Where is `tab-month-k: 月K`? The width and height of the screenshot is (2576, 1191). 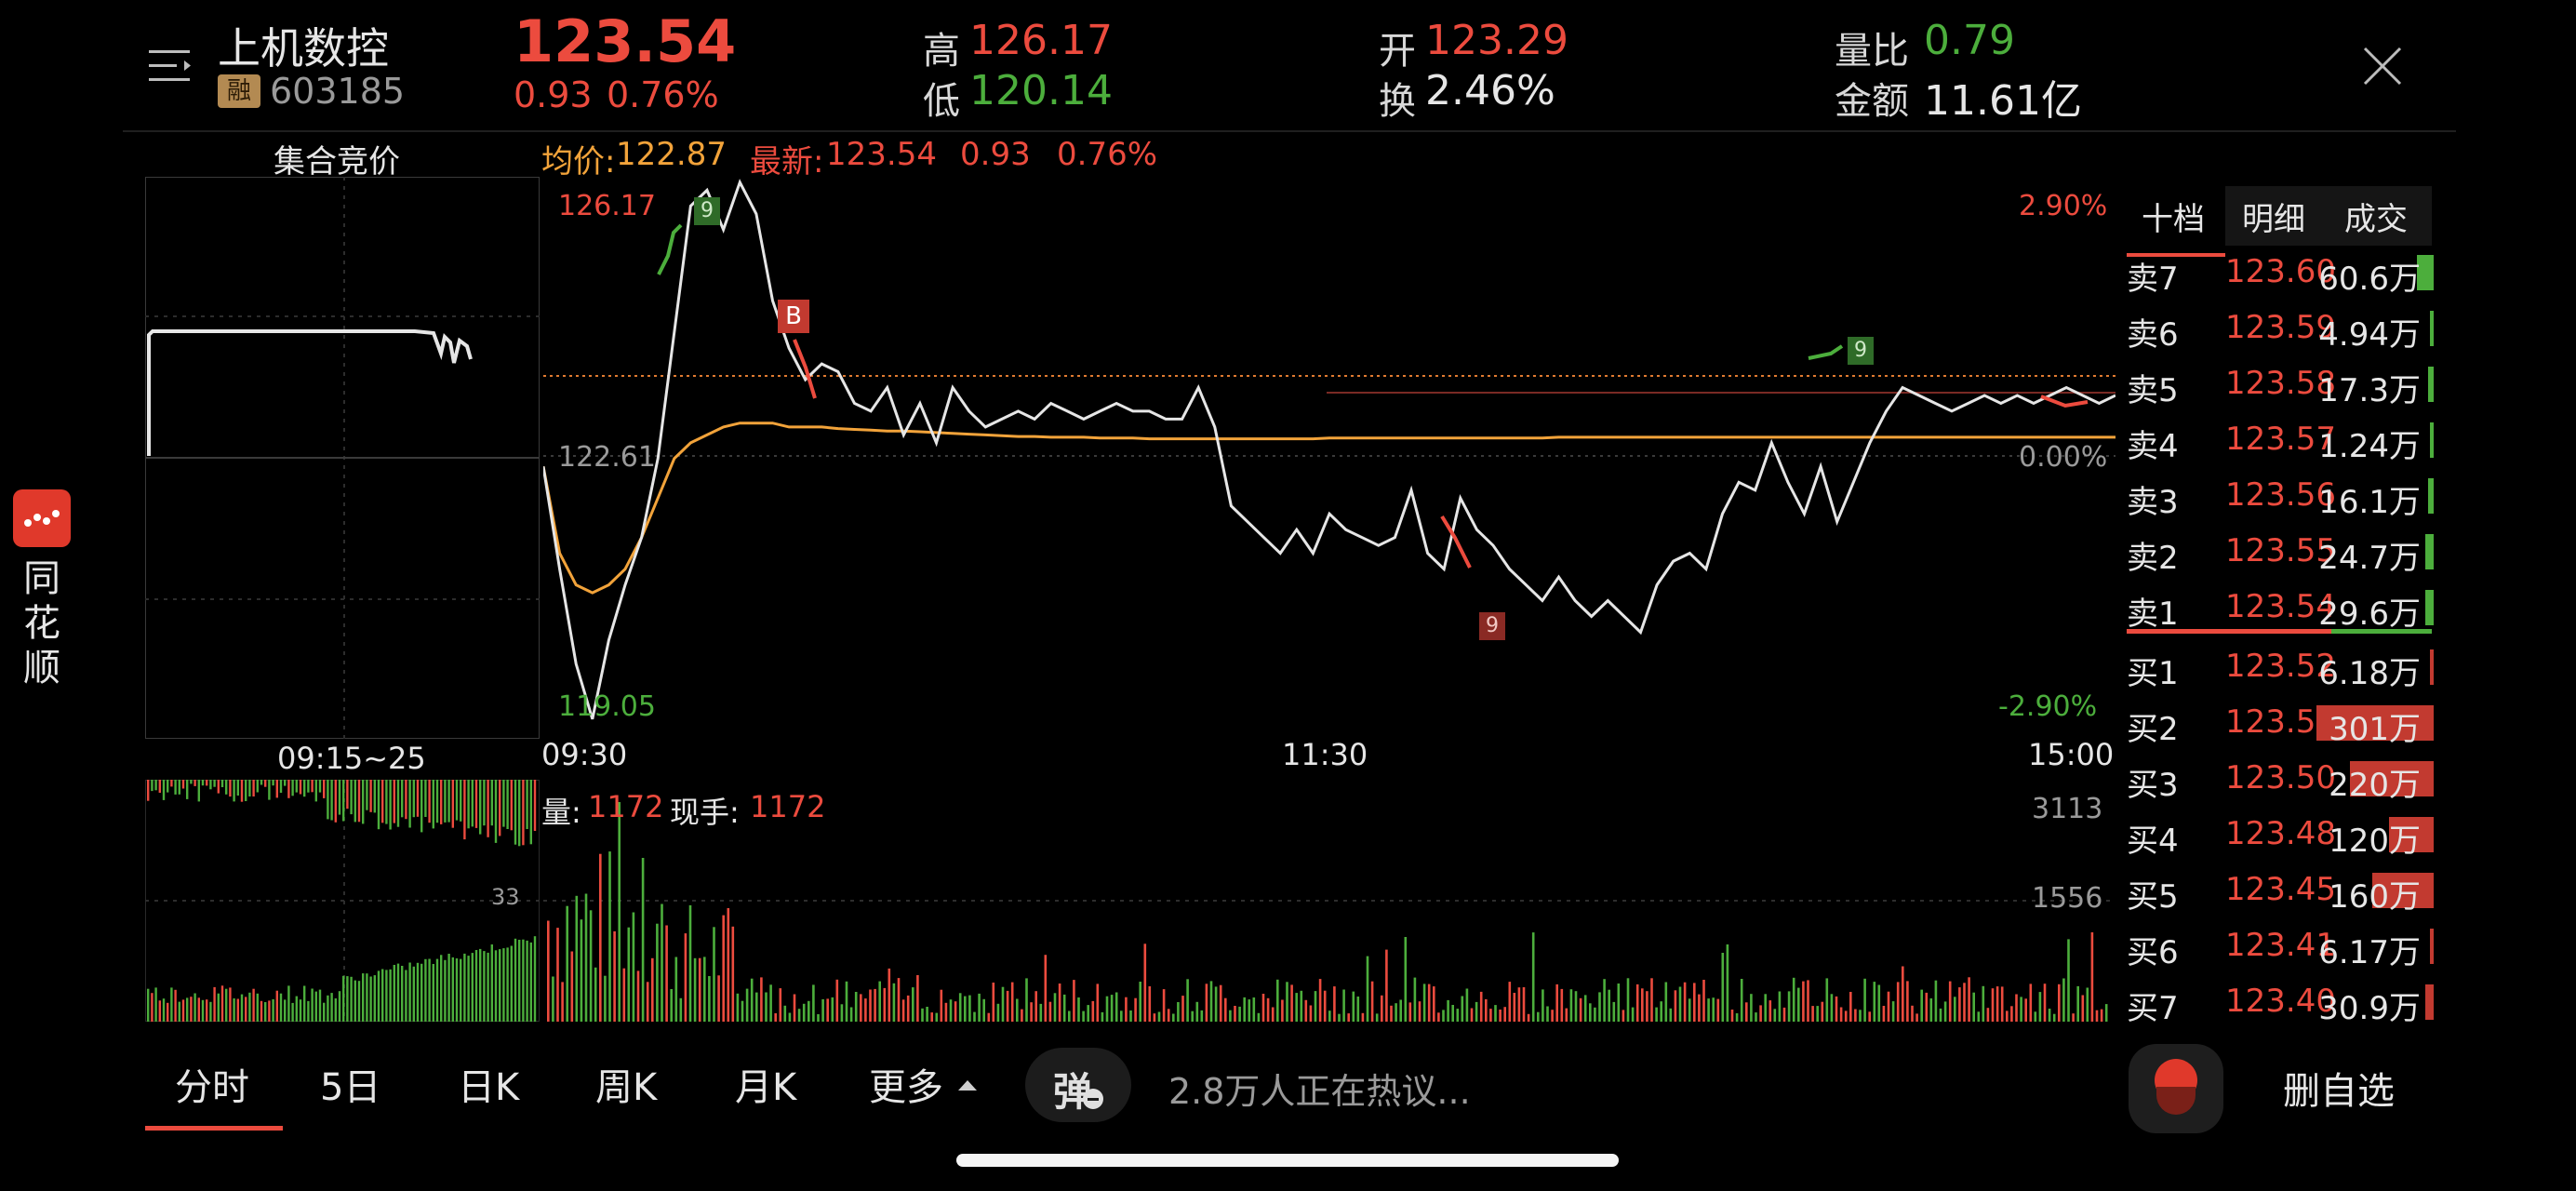 tab-month-k: 月K is located at coordinates (766, 1087).